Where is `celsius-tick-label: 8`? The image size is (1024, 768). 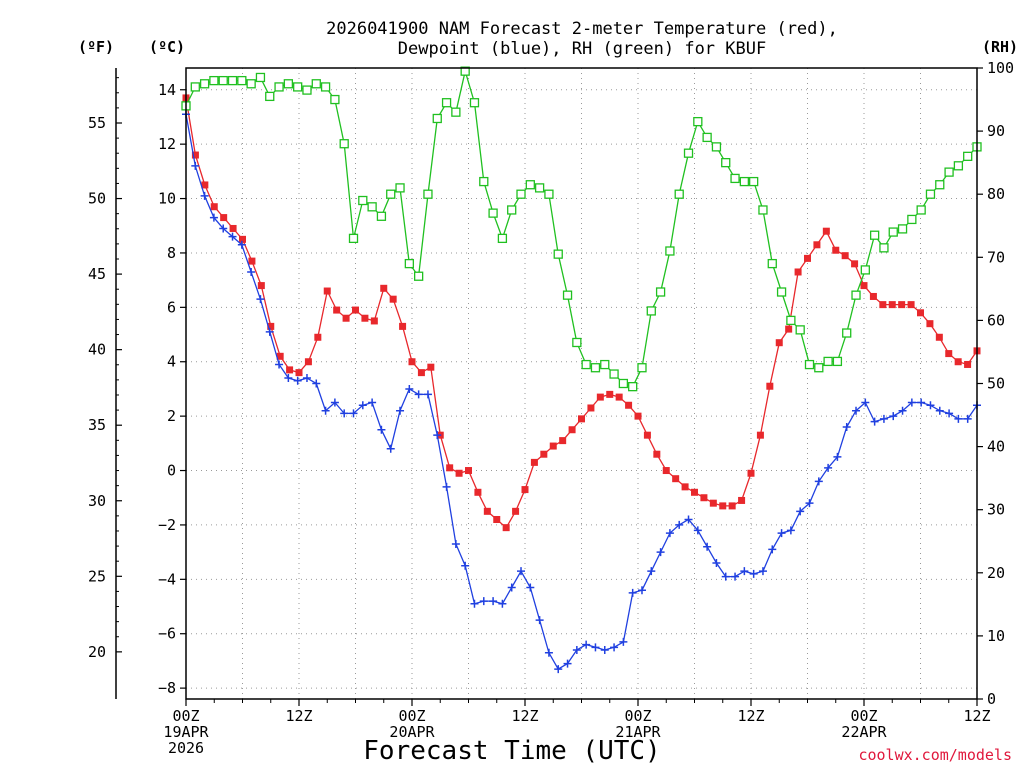 celsius-tick-label: 8 is located at coordinates (171, 253).